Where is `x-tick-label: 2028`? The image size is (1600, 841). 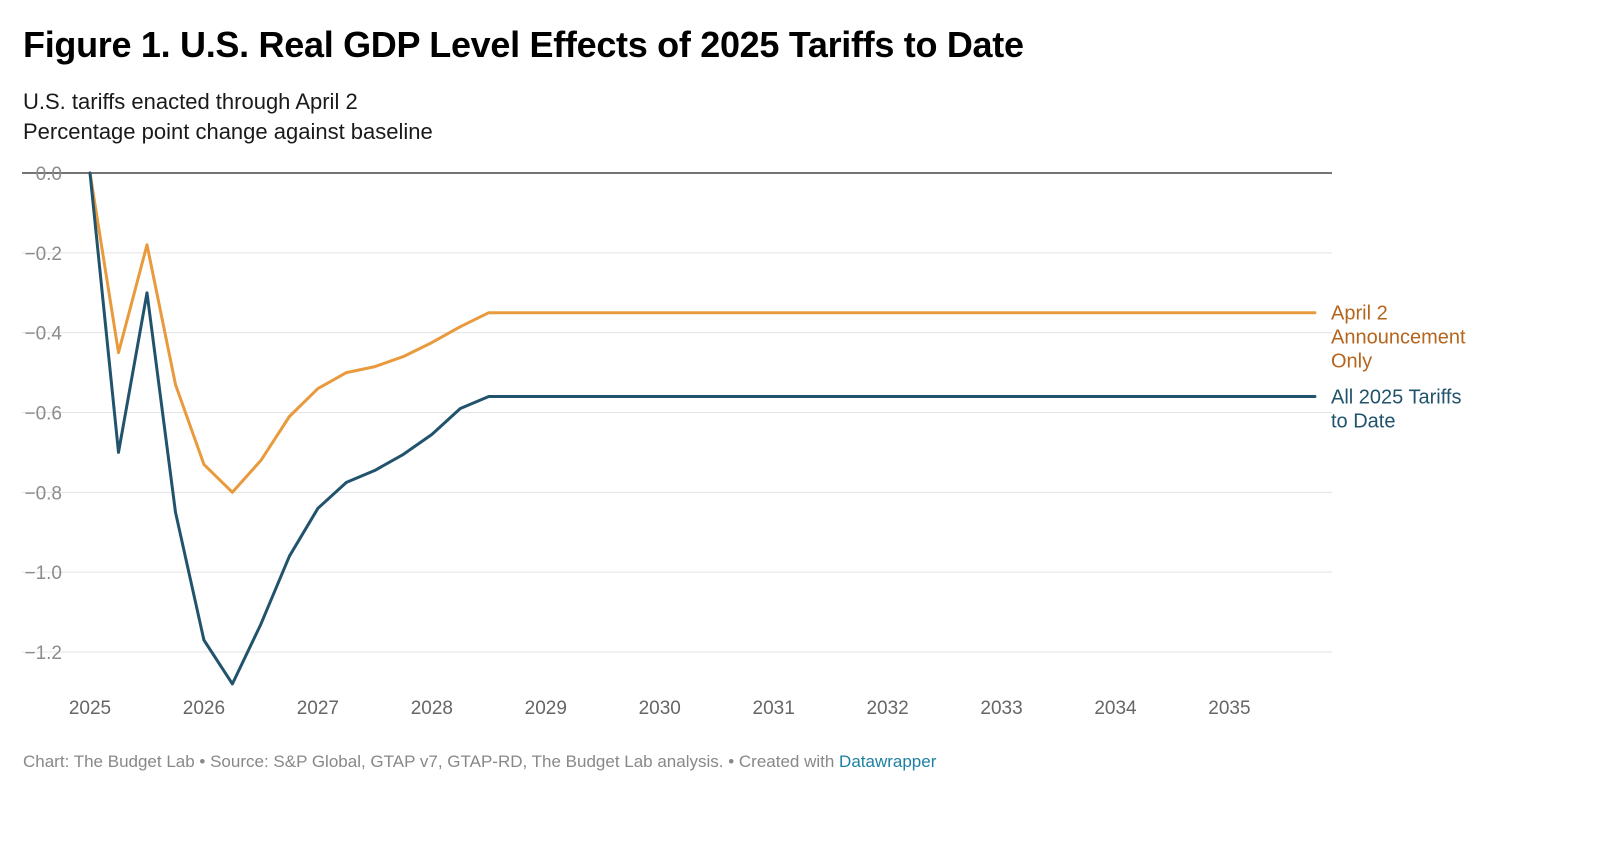 x-tick-label: 2028 is located at coordinates (432, 708).